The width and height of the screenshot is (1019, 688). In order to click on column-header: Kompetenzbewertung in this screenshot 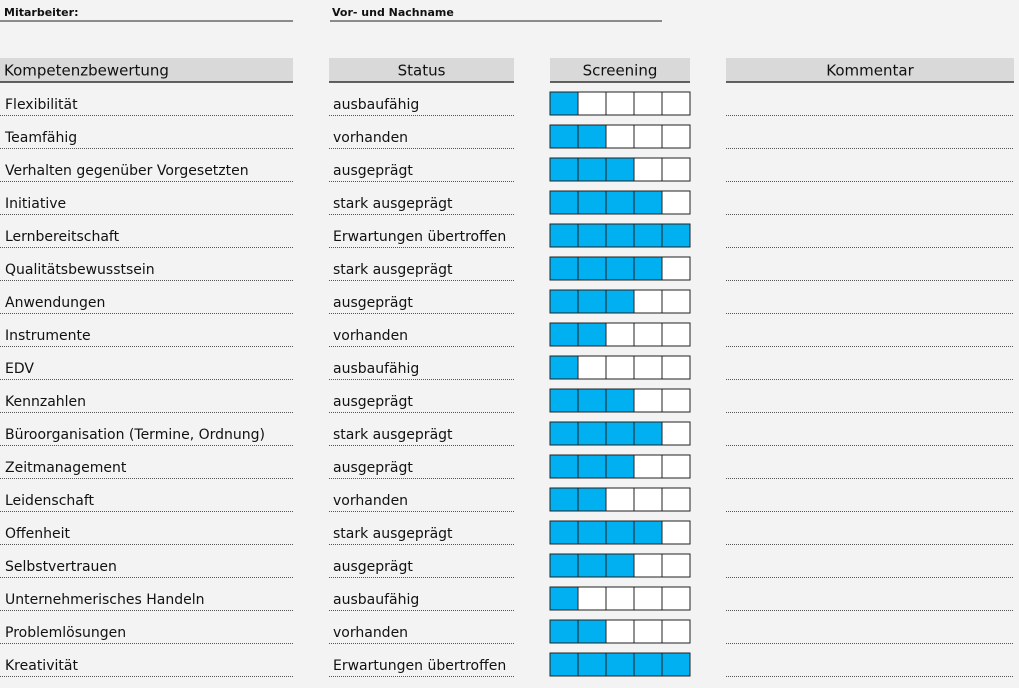, I will do `click(86, 71)`.